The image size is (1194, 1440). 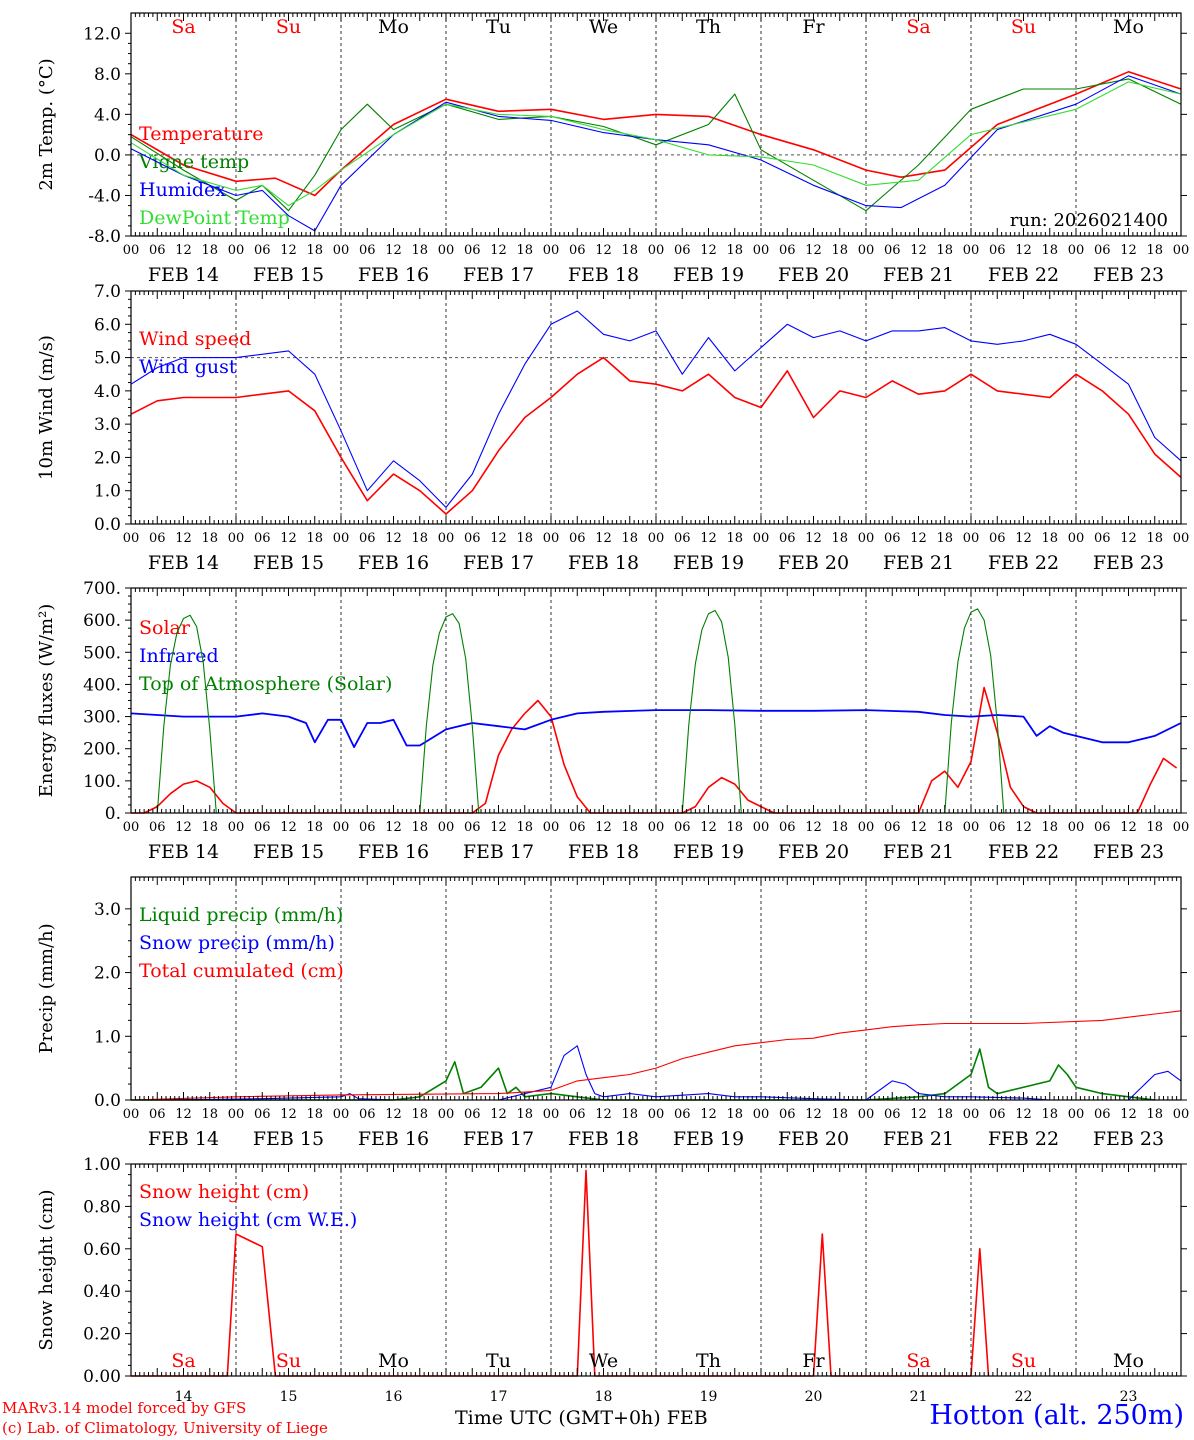 What do you see at coordinates (107, 492) in the screenshot?
I see `y-tick-label: 1.0` at bounding box center [107, 492].